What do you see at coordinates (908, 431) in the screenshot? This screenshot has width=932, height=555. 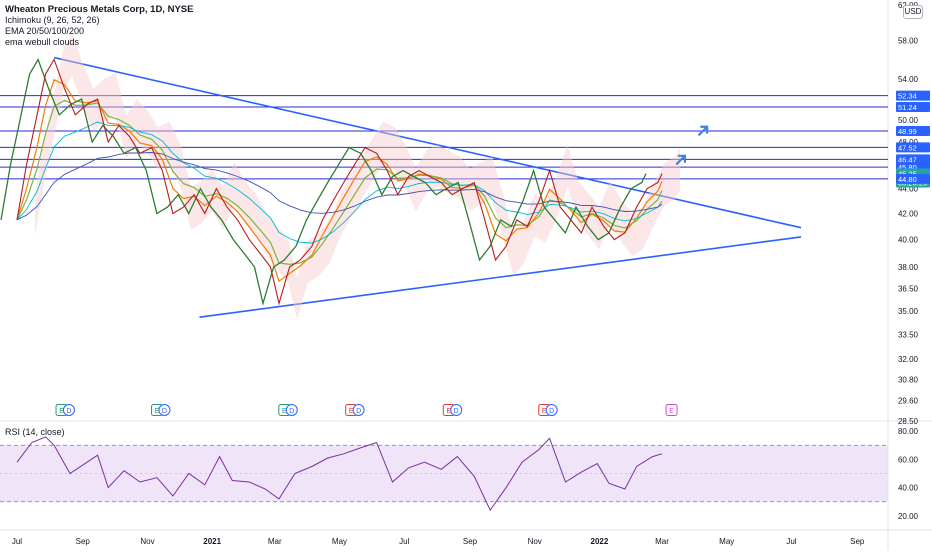 I see `rsi-tick-label: 80.00` at bounding box center [908, 431].